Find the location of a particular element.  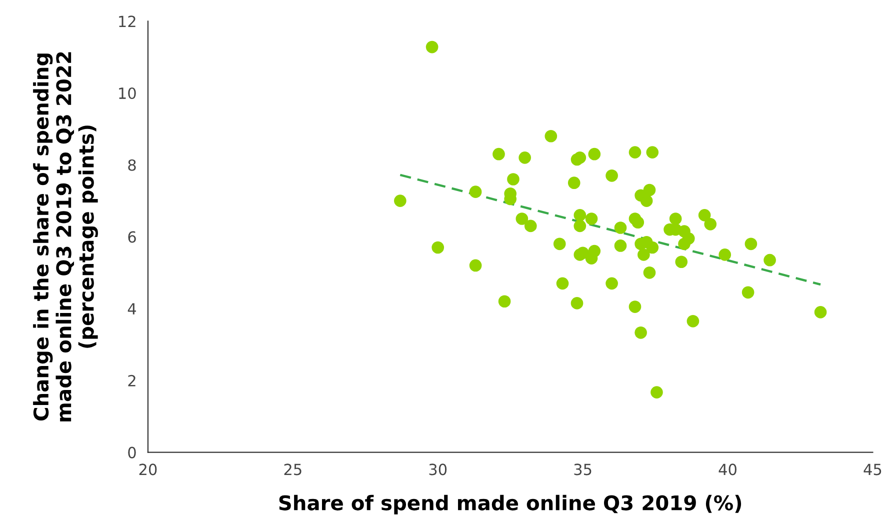

x-tick-label: 40 is located at coordinates (727, 470).